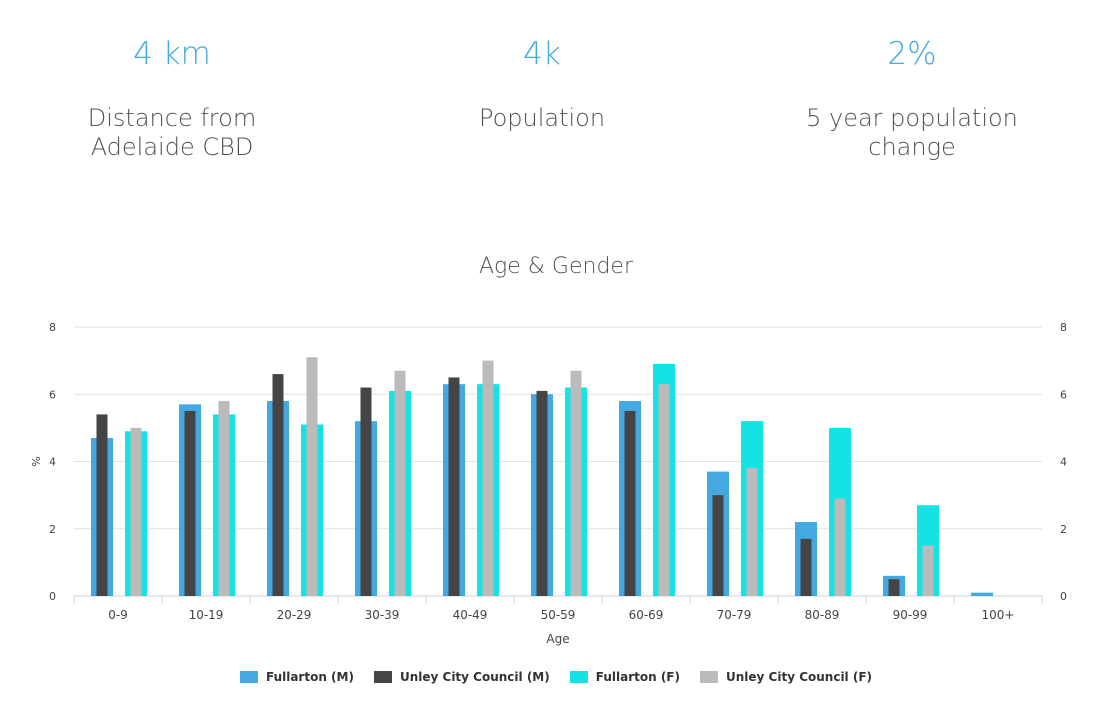 The width and height of the screenshot is (1112, 720). I want to click on stat-distance: 4 km Distance from Adelaide CBD, so click(172, 98).